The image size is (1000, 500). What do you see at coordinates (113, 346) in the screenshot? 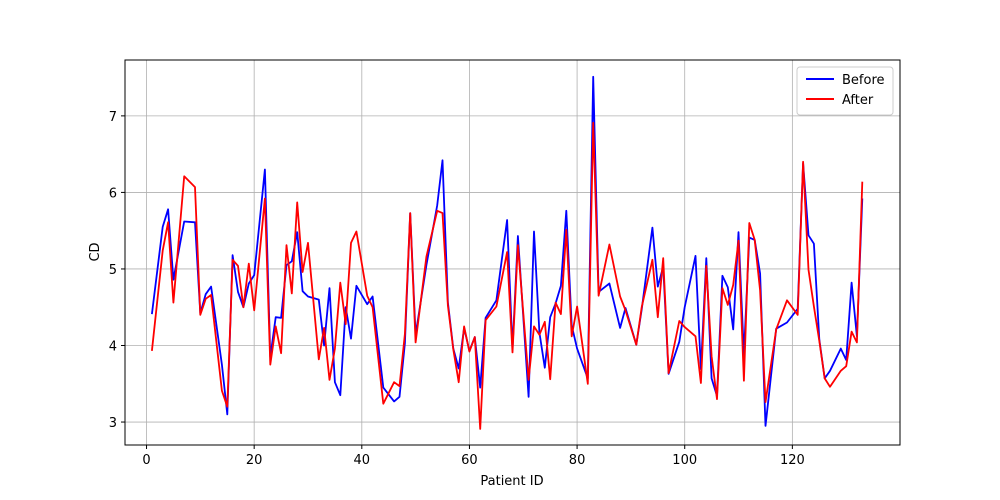
I see `y-tick-label: 4` at bounding box center [113, 346].